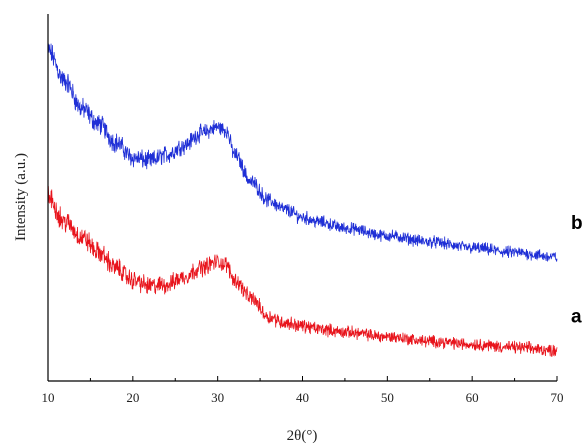  What do you see at coordinates (576, 316) in the screenshot?
I see `series-label-a: a` at bounding box center [576, 316].